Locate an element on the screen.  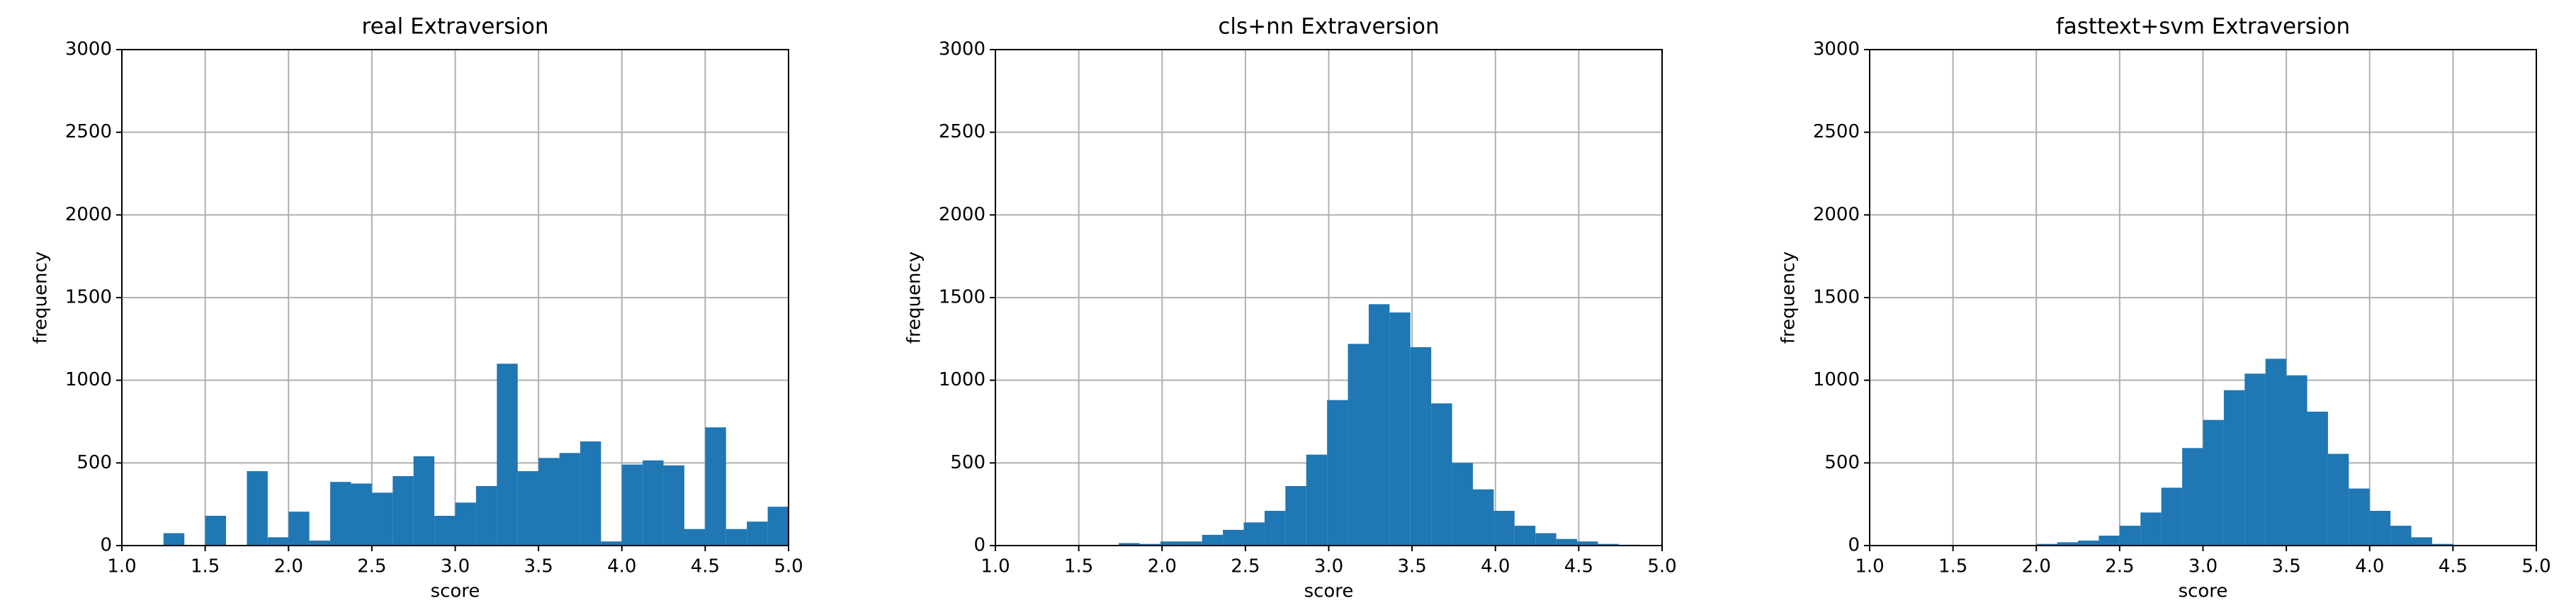
x-tick-label: 1.5 is located at coordinates (1078, 566).